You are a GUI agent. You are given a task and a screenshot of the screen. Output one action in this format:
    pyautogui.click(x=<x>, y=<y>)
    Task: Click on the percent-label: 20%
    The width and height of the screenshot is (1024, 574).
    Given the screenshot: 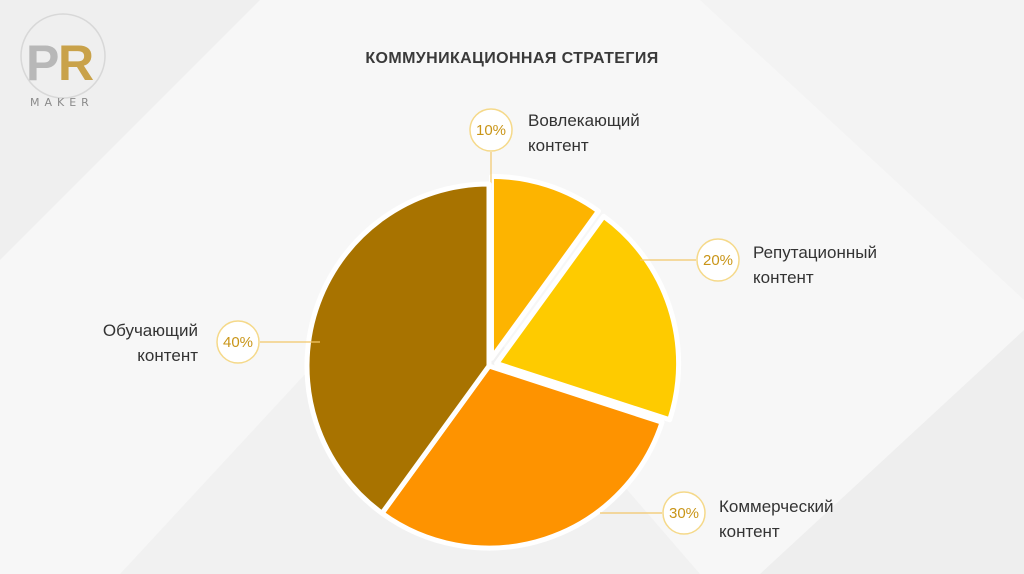 What is the action you would take?
    pyautogui.click(x=718, y=260)
    